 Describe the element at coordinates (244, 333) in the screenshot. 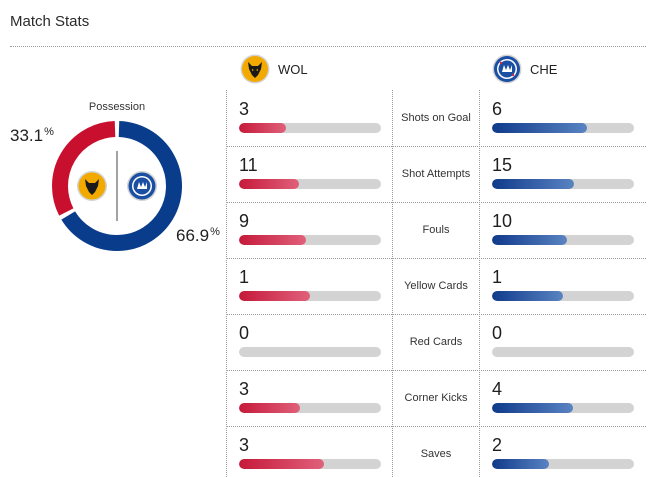

I see `home-stat-value: 0` at that location.